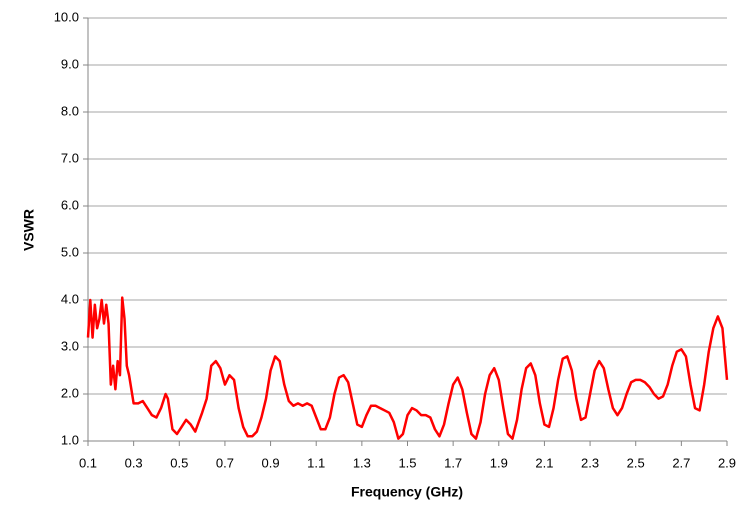 This screenshot has width=755, height=506. What do you see at coordinates (134, 462) in the screenshot?
I see `x-tick-label: 0.3` at bounding box center [134, 462].